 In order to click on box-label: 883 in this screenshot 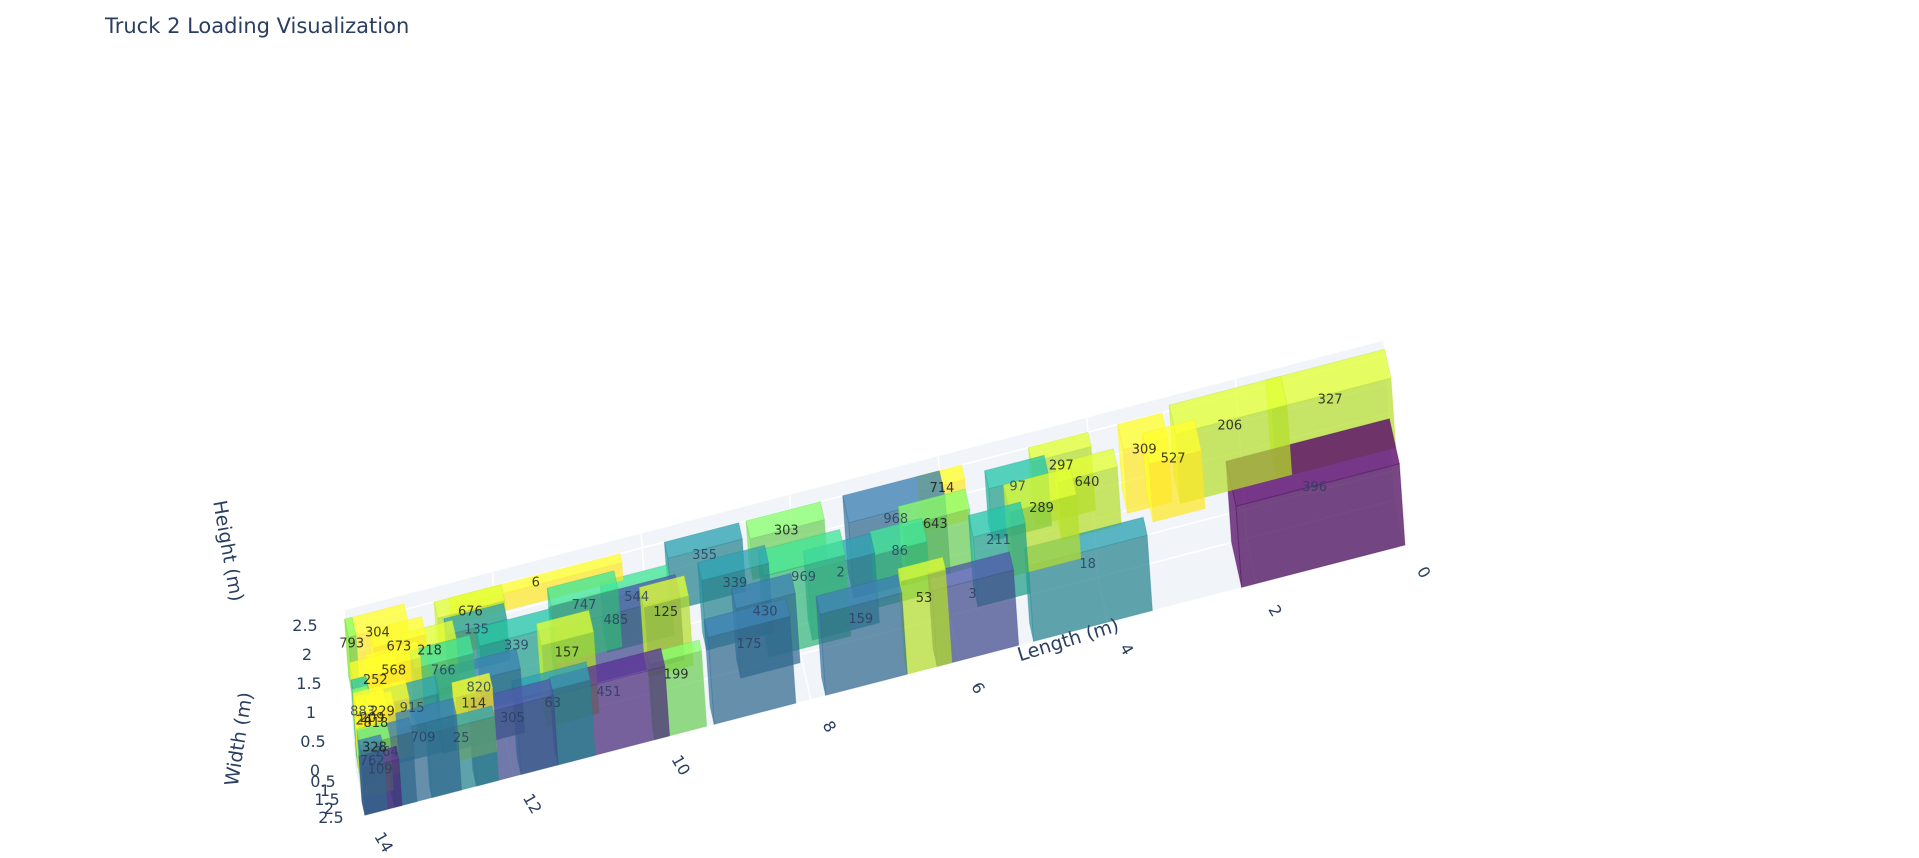, I will do `click(362, 711)`.